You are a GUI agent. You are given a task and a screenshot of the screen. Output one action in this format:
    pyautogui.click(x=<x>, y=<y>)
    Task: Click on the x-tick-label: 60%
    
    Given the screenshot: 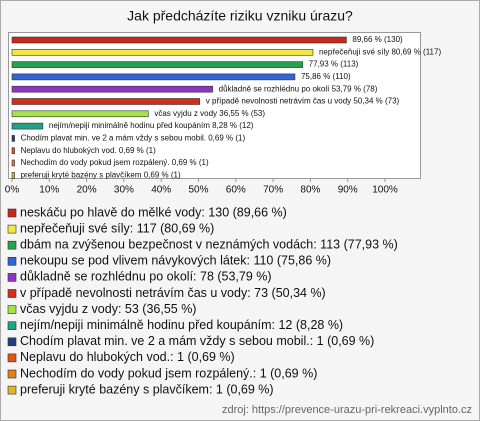 What is the action you would take?
    pyautogui.click(x=236, y=190)
    